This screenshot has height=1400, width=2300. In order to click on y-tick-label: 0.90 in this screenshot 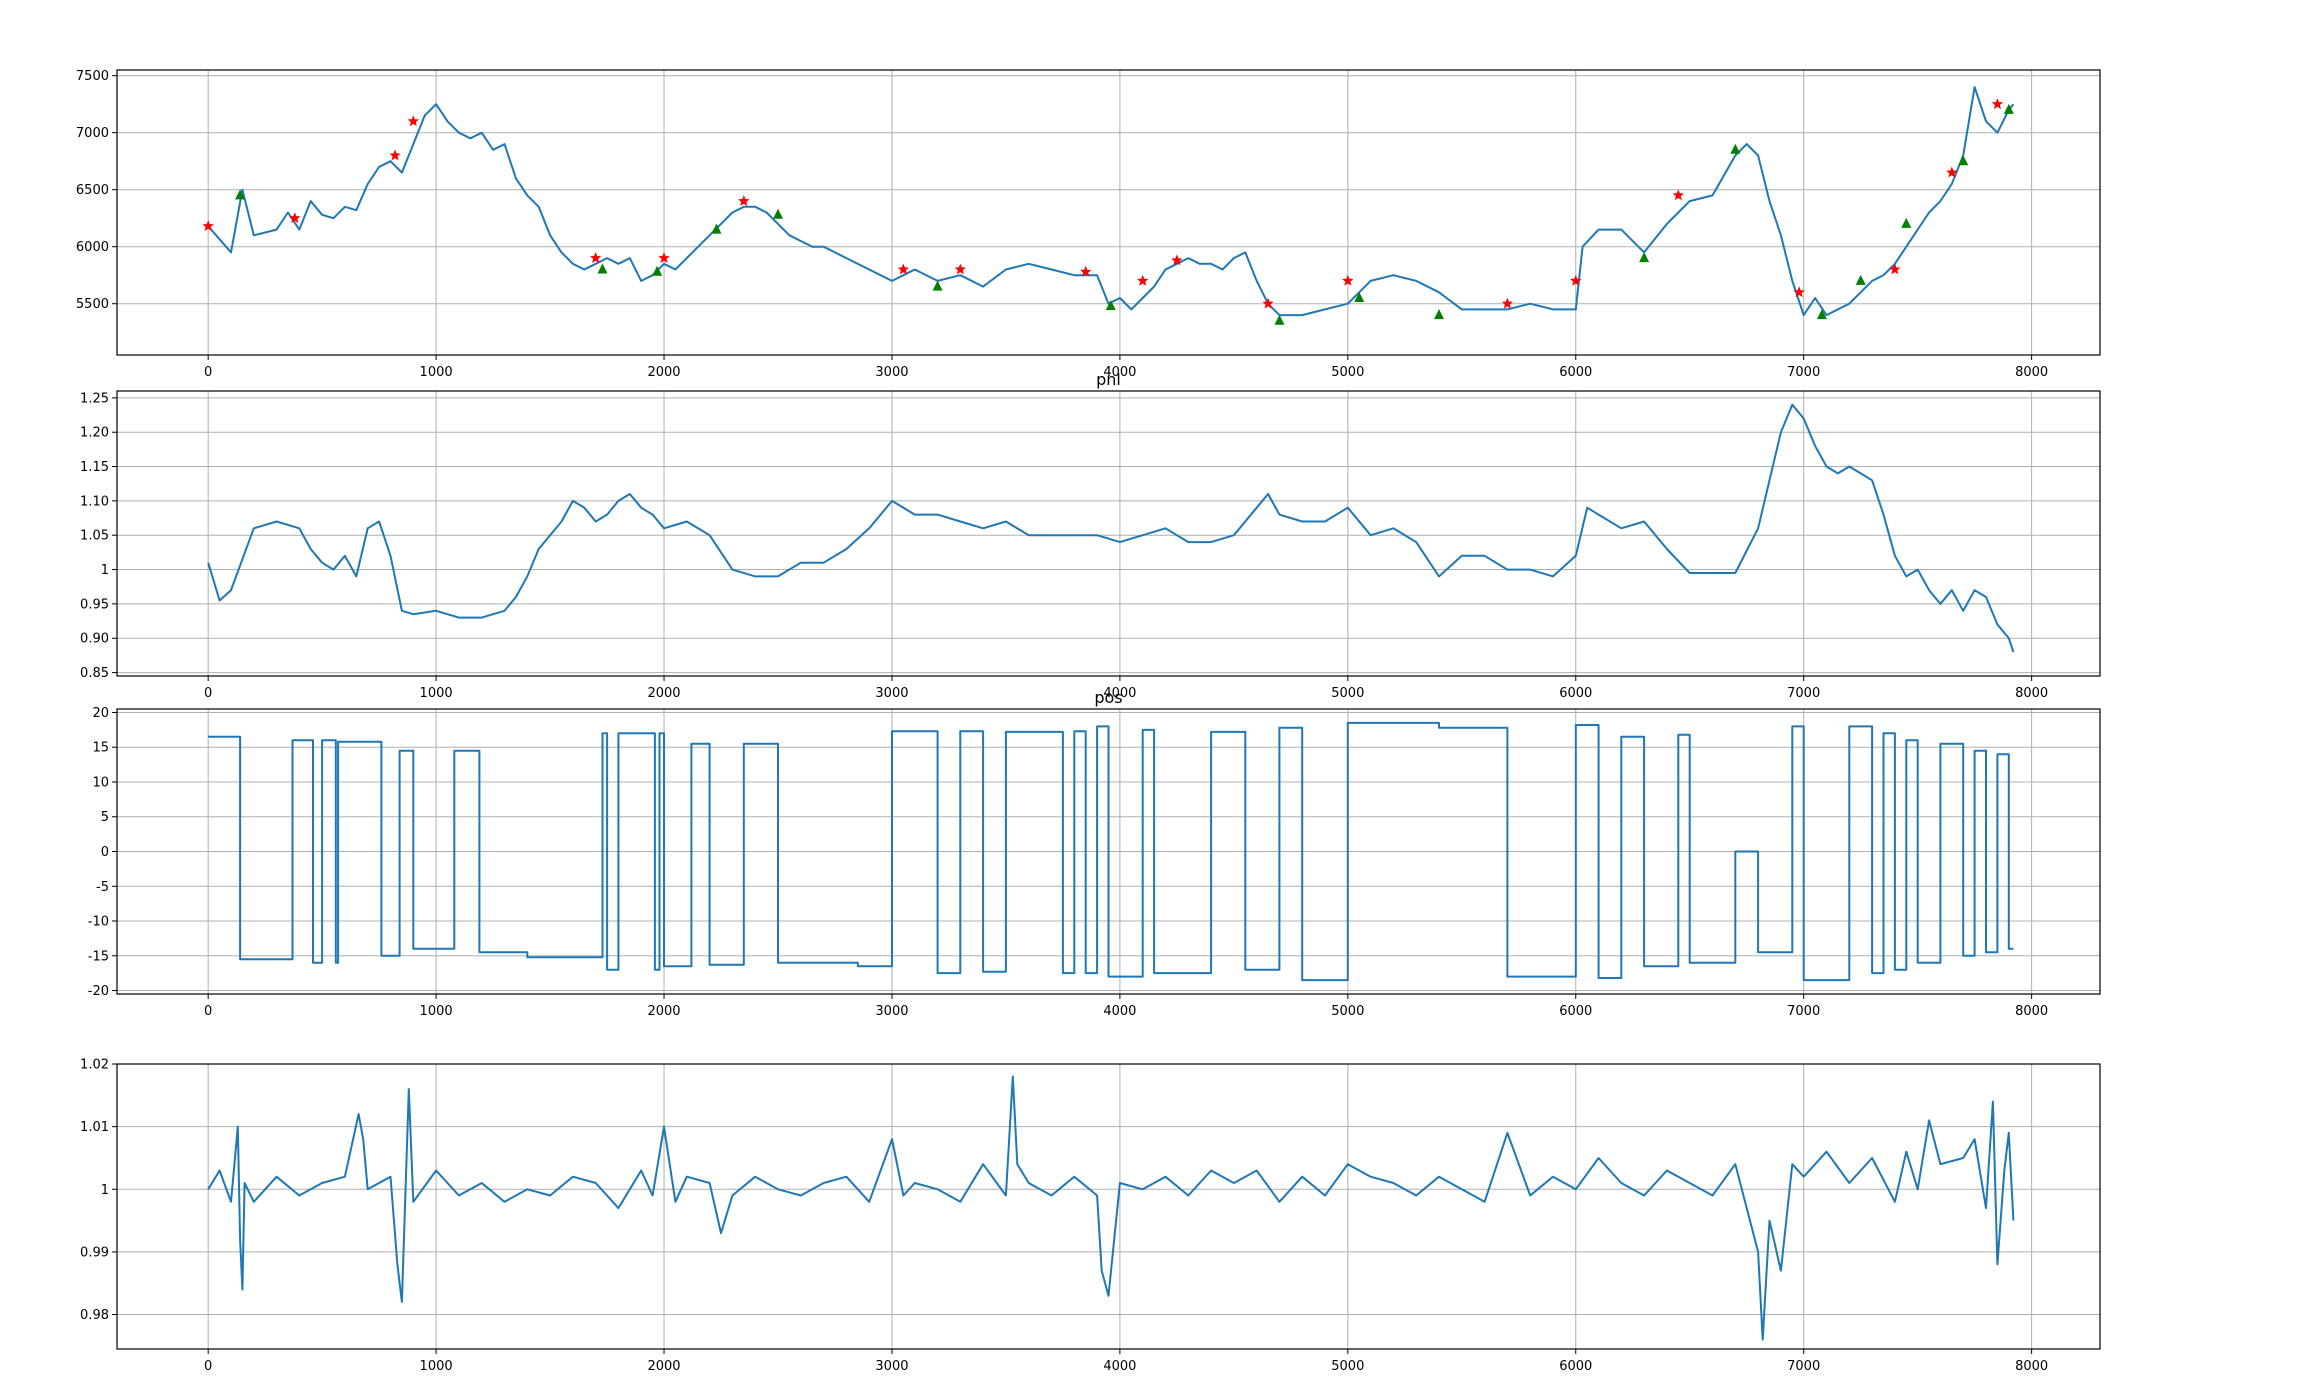, I will do `click(94, 639)`.